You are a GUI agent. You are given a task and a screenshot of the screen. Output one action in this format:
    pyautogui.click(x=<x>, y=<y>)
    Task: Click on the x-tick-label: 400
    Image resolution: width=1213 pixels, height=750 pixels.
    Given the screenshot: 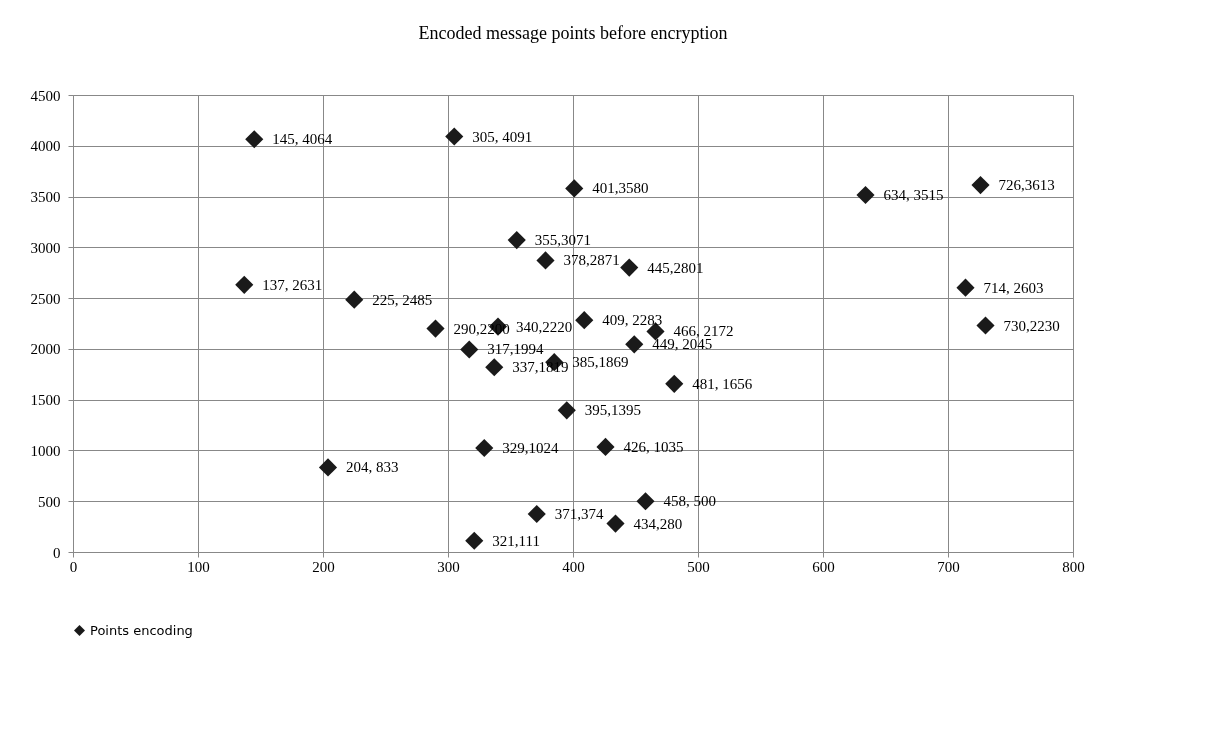 What is the action you would take?
    pyautogui.click(x=573, y=566)
    